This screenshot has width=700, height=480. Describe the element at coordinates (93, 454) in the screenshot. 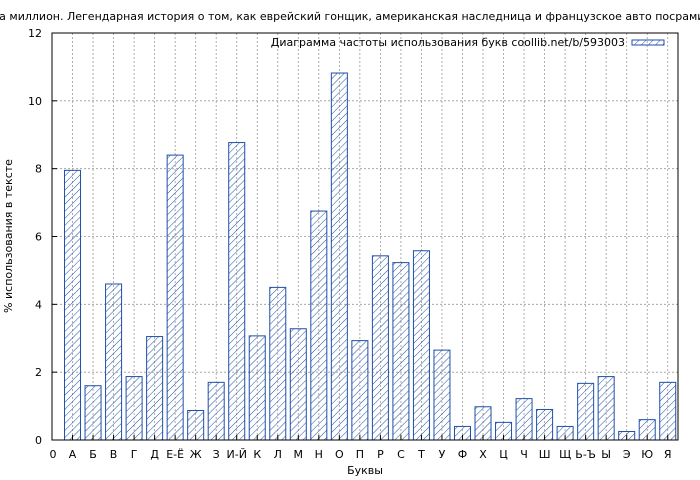

I see `x-tick-label: Б` at that location.